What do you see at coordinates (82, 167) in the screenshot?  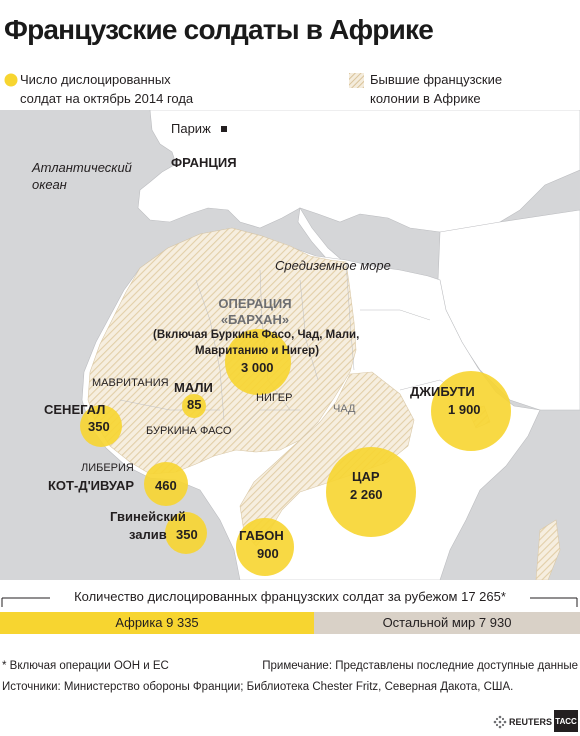 I see `atlantic-label-1: Атлантический` at bounding box center [82, 167].